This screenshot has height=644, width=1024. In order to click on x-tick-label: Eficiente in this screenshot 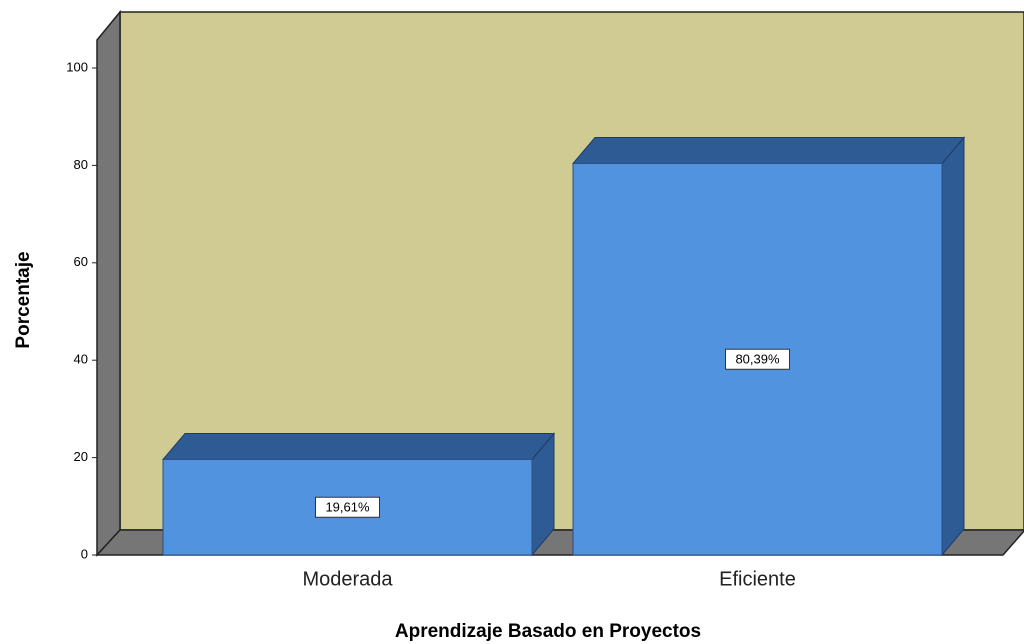, I will do `click(757, 579)`.